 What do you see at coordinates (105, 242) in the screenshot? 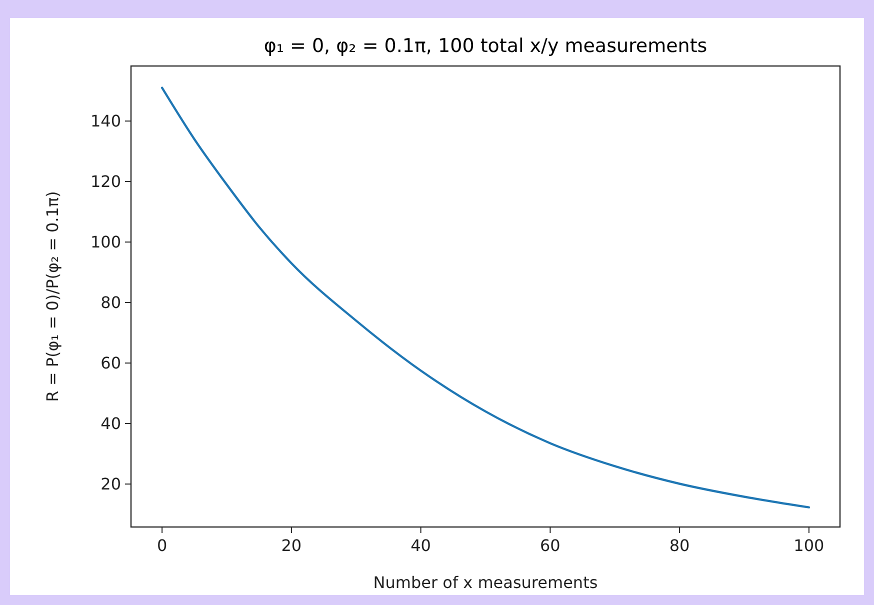
I see `y-tick-label: 100` at bounding box center [105, 242].